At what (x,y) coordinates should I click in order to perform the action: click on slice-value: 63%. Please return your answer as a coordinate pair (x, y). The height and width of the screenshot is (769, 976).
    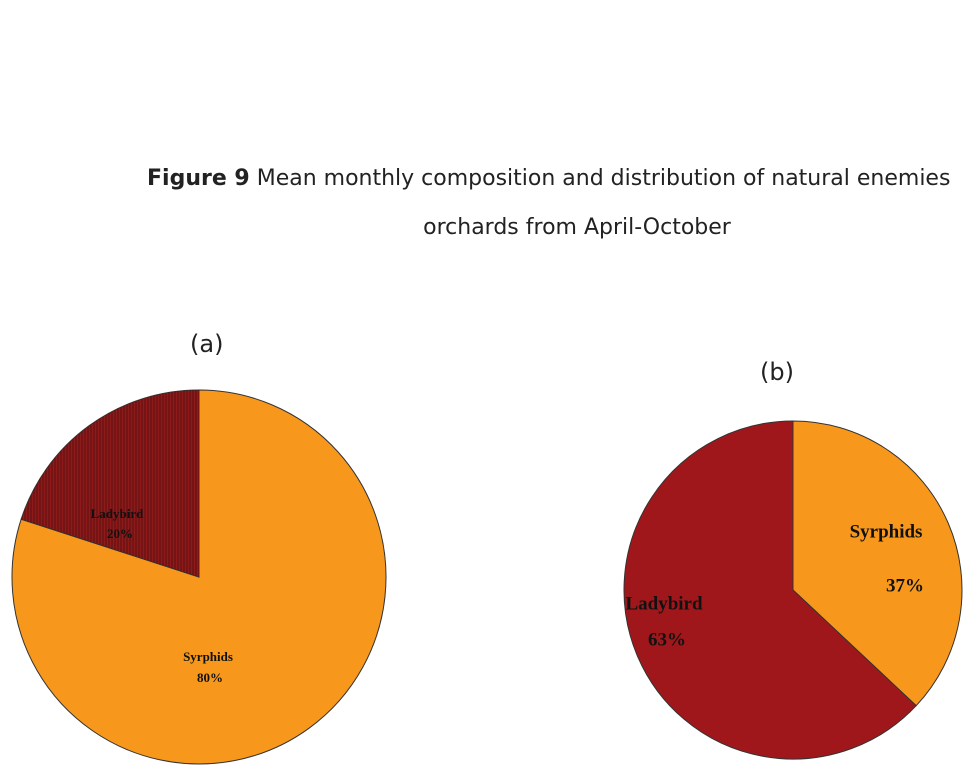
    Looking at the image, I should click on (667, 639).